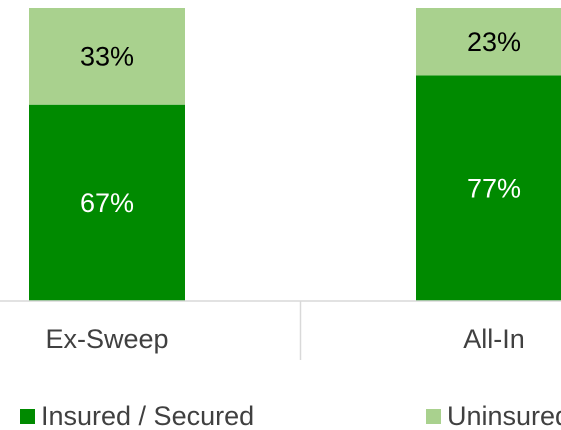 The height and width of the screenshot is (430, 561). I want to click on data-label: 77%, so click(494, 188).